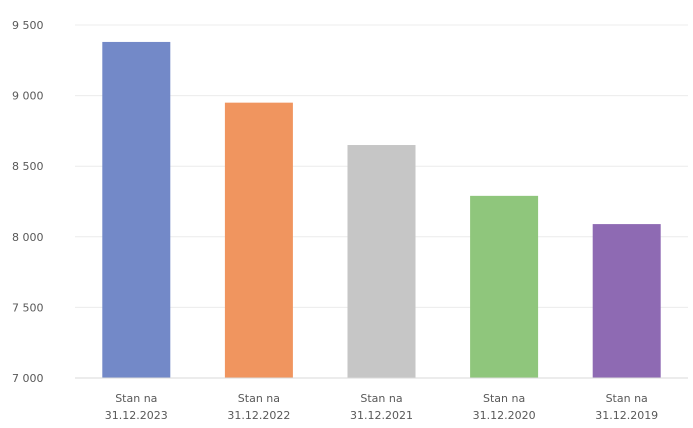 The width and height of the screenshot is (693, 428). What do you see at coordinates (28, 378) in the screenshot?
I see `y-tick-label: 7 000` at bounding box center [28, 378].